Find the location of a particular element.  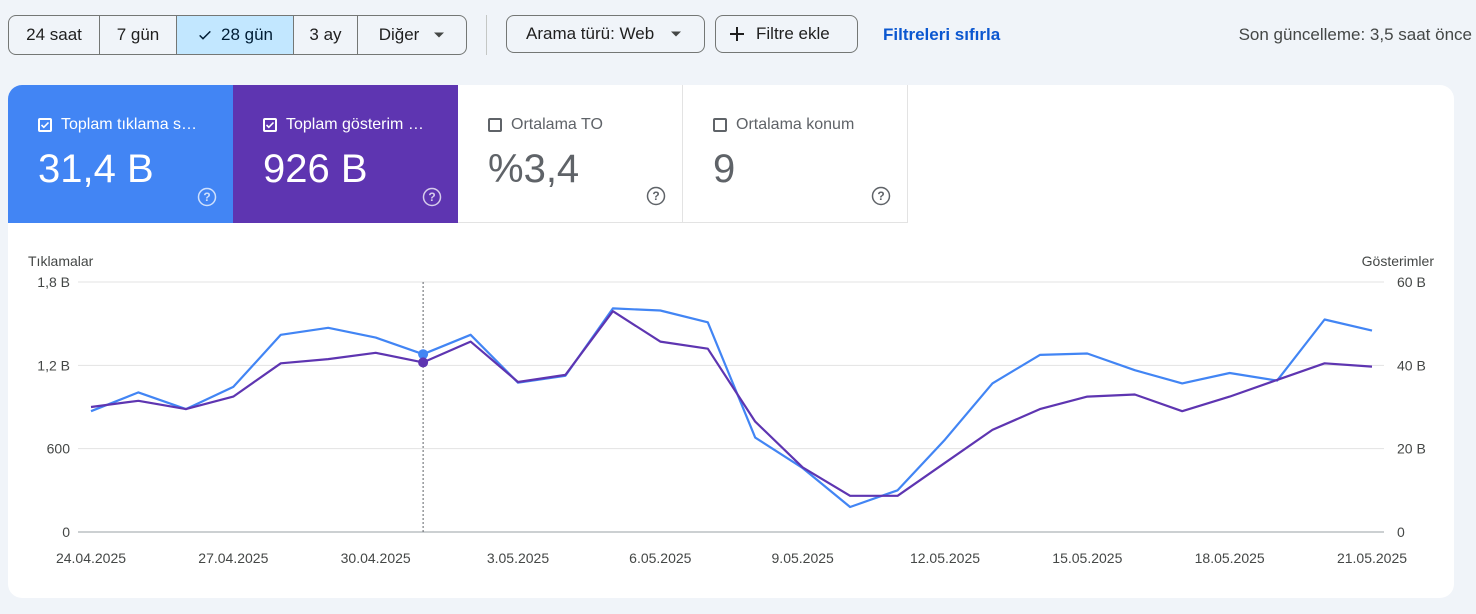

y-left-tick-label: 600 is located at coordinates (59, 449).